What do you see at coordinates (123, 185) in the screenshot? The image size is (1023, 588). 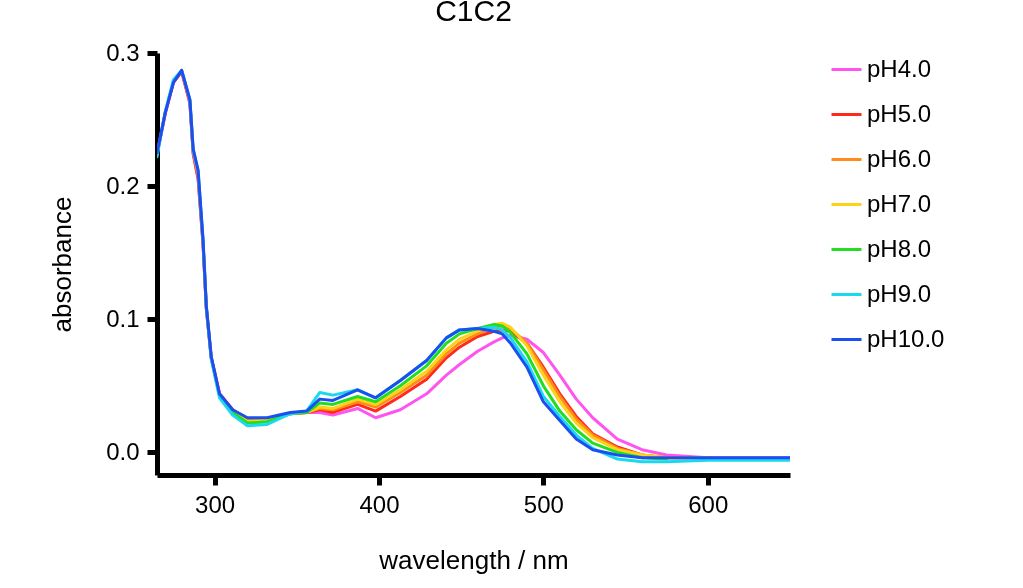 I see `y-tick-label: 0.2` at bounding box center [123, 185].